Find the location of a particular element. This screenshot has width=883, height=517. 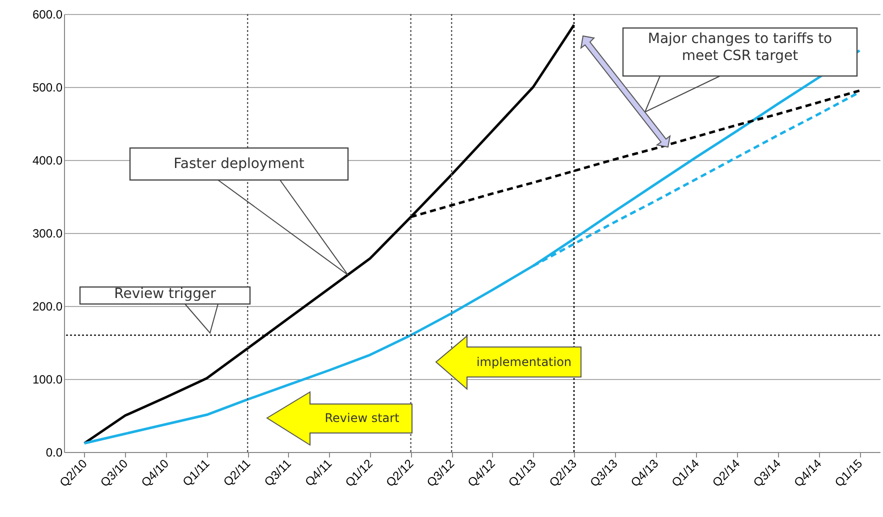

y-tick-label: 600.0 is located at coordinates (47, 15).